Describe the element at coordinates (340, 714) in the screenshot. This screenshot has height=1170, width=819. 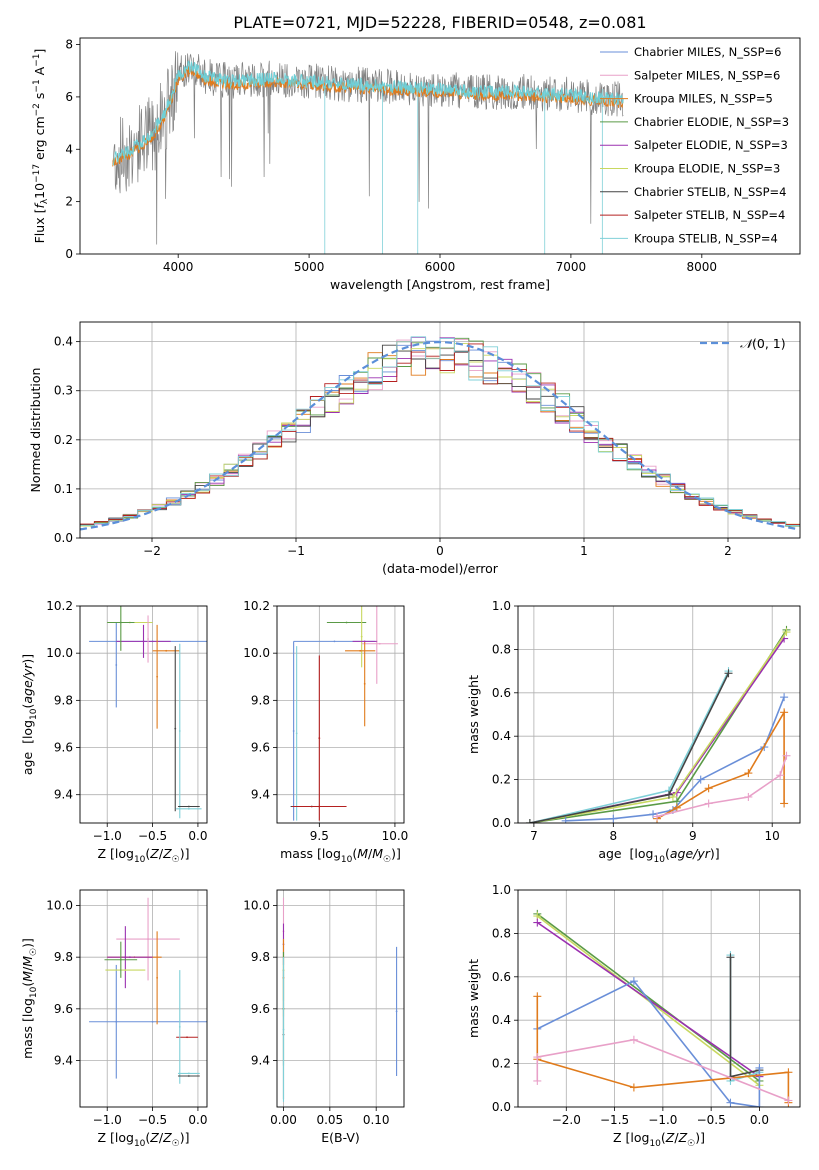
I see `age_vs_mass-frame` at that location.